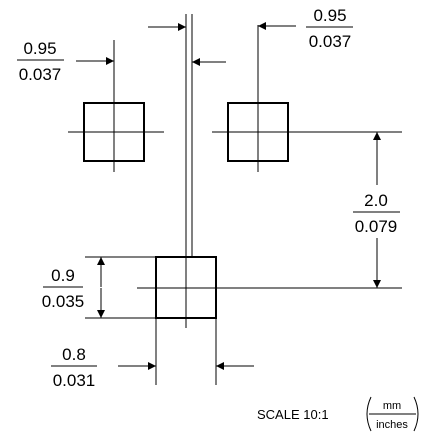  Describe the element at coordinates (63, 275) in the screenshot. I see `dim-height-mm: 0.9` at that location.